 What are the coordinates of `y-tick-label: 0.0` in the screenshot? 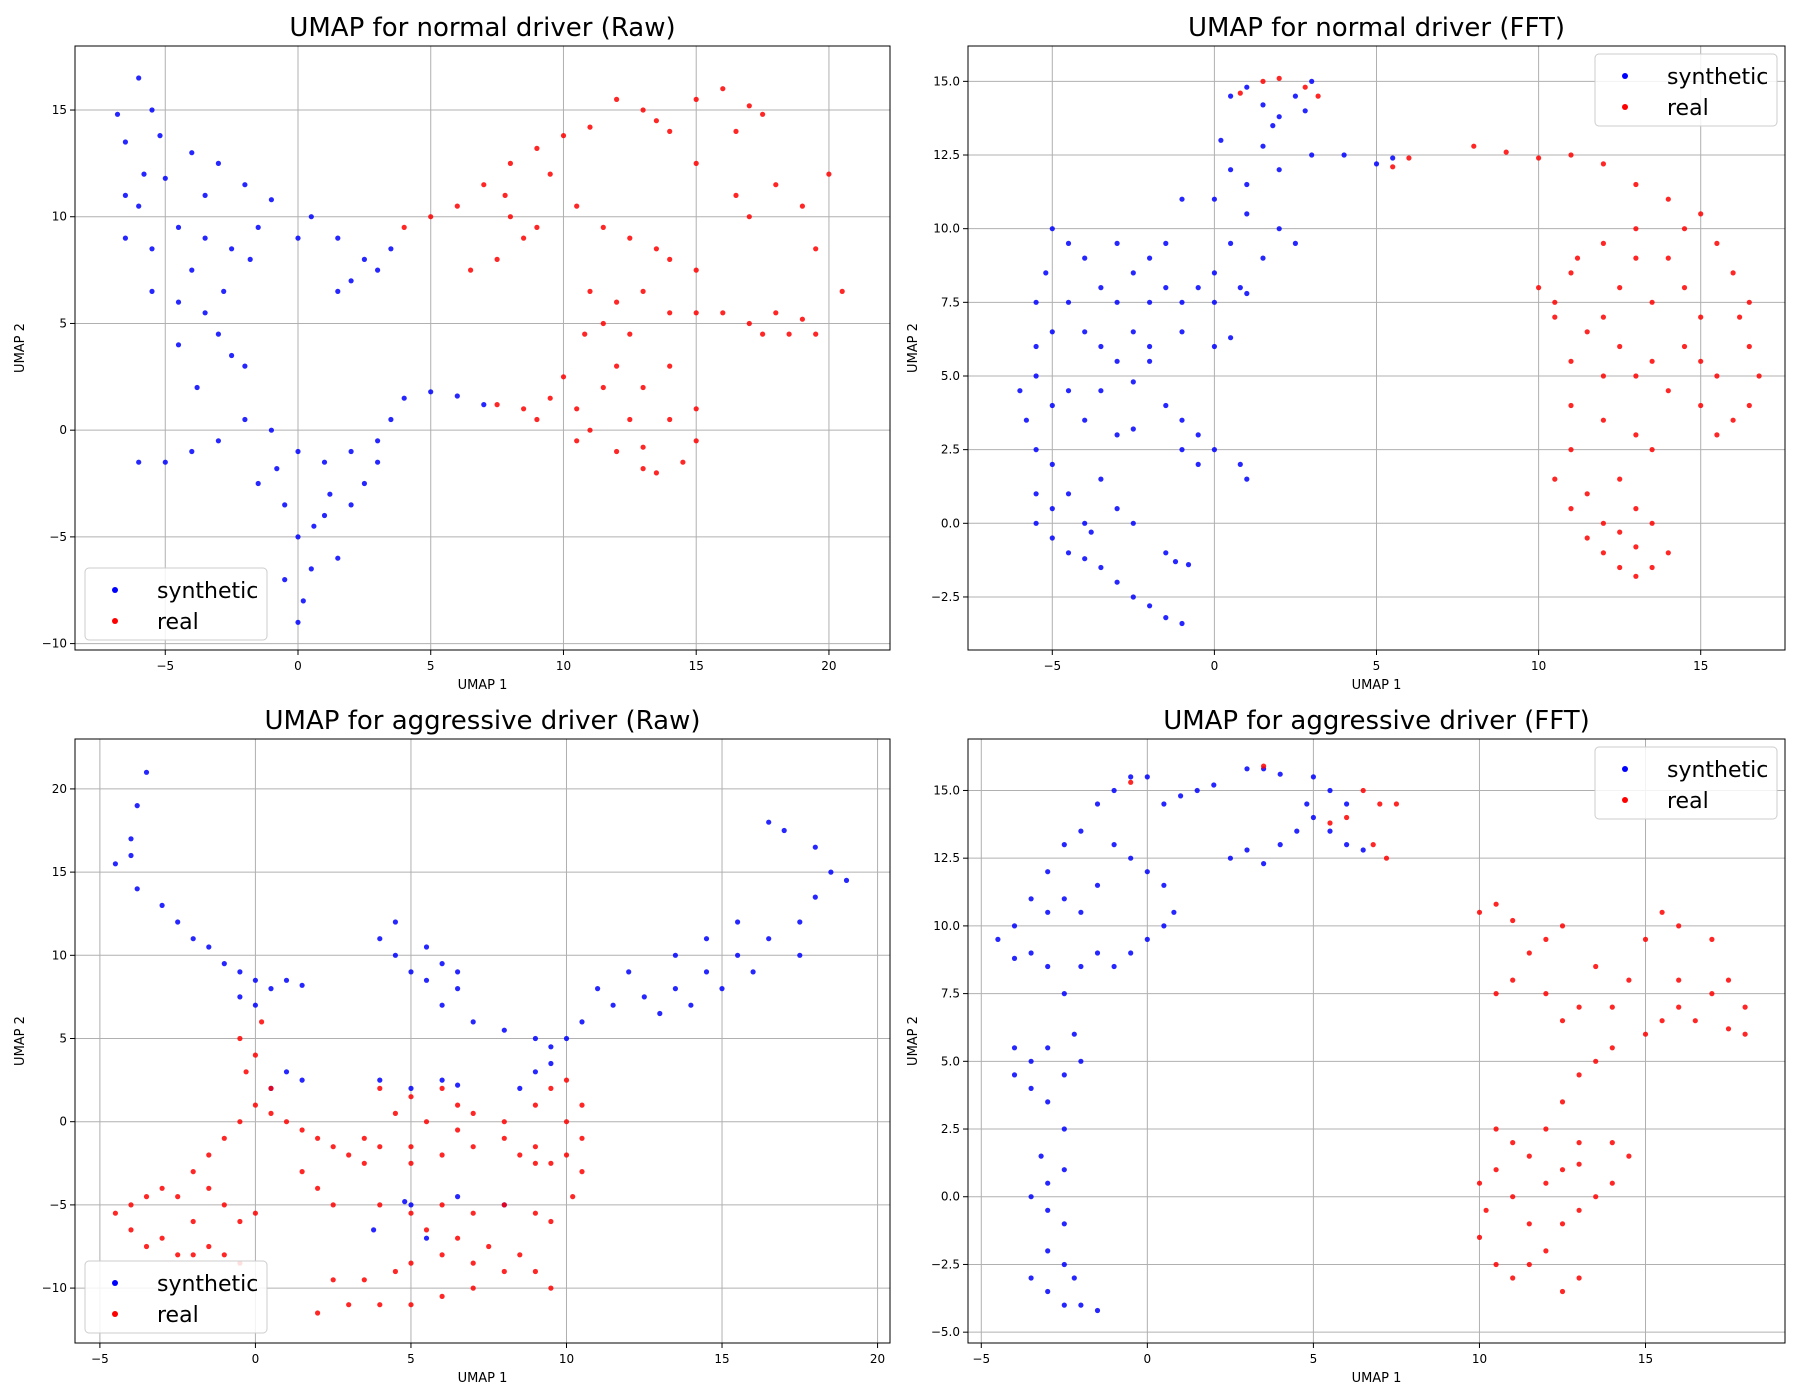 It's located at (950, 523).